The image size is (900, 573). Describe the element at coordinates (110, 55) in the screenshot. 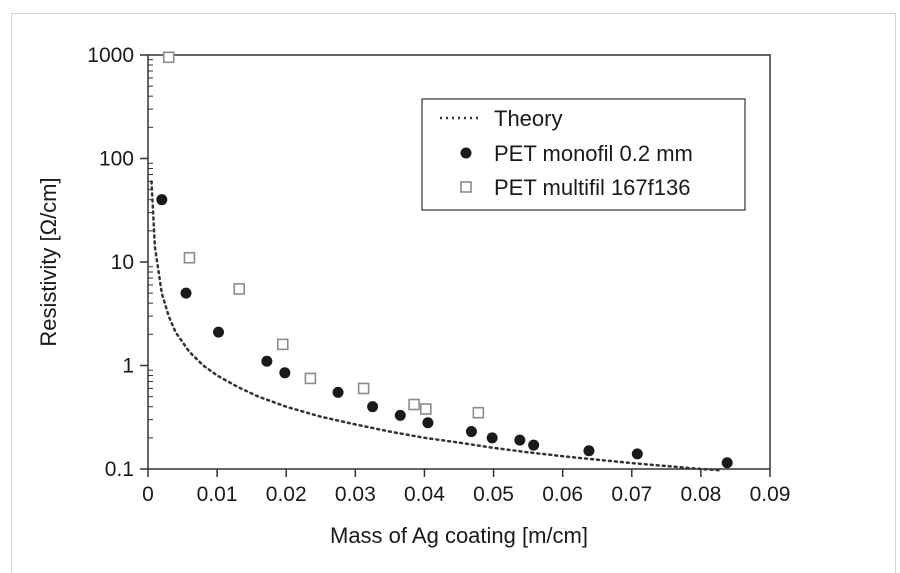

I see `y-tick-label: 1000` at that location.